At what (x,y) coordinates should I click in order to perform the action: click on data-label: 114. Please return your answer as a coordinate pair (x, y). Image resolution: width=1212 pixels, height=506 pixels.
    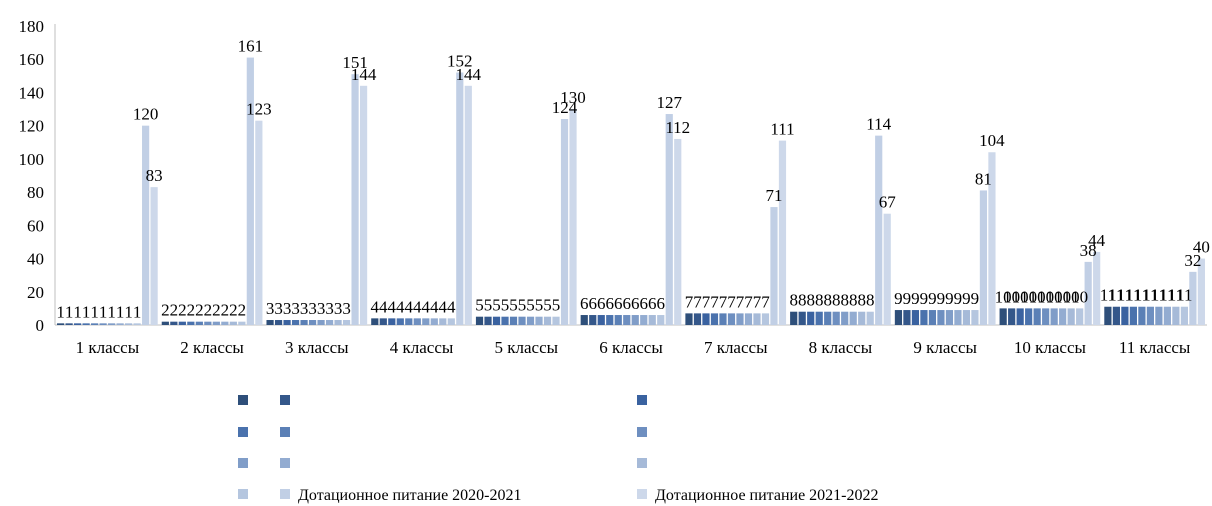
    Looking at the image, I should click on (878, 124).